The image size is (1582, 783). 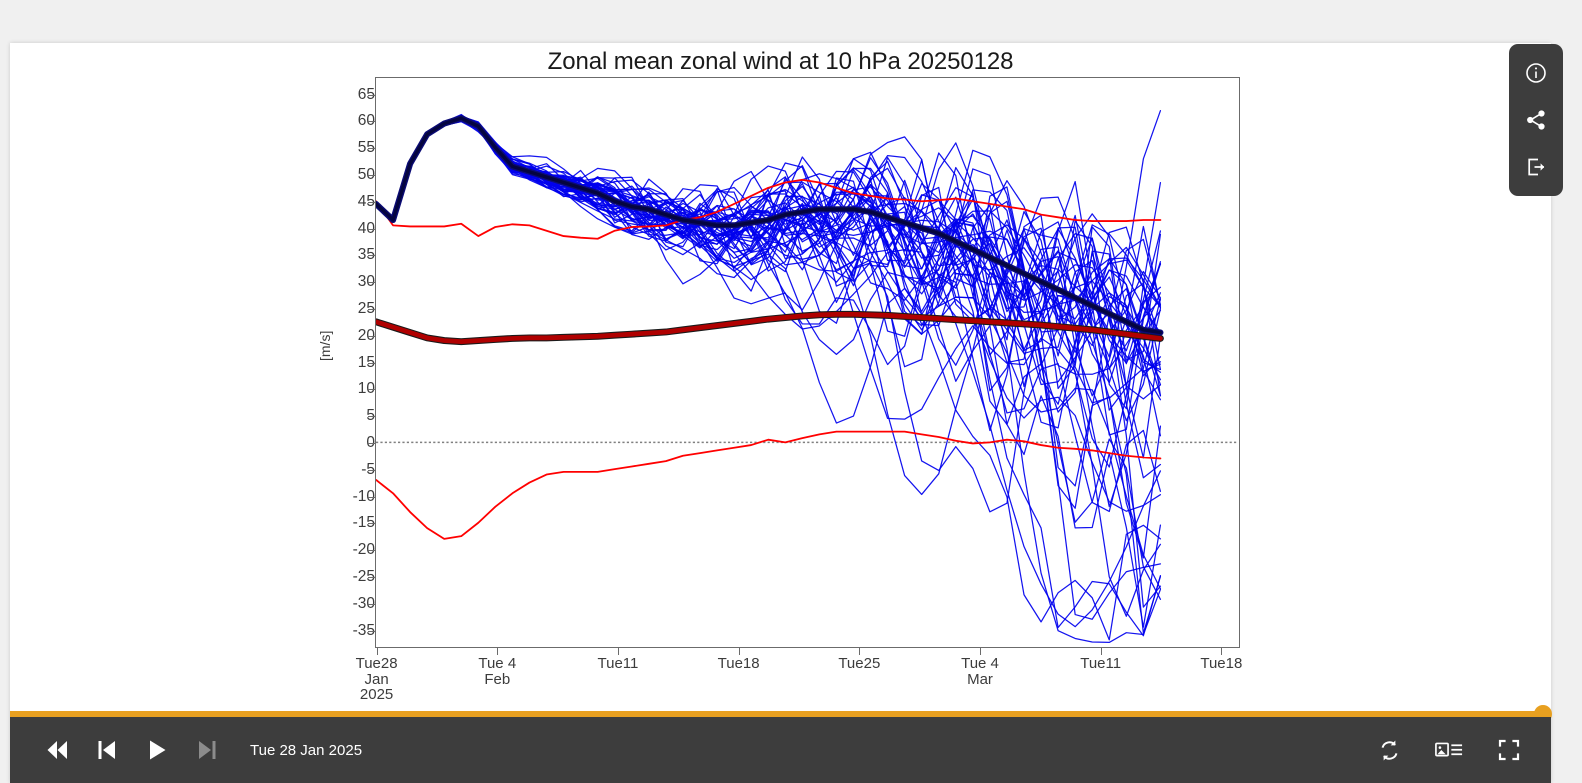 I want to click on x-axis-tick-line: Mar, so click(x=980, y=679).